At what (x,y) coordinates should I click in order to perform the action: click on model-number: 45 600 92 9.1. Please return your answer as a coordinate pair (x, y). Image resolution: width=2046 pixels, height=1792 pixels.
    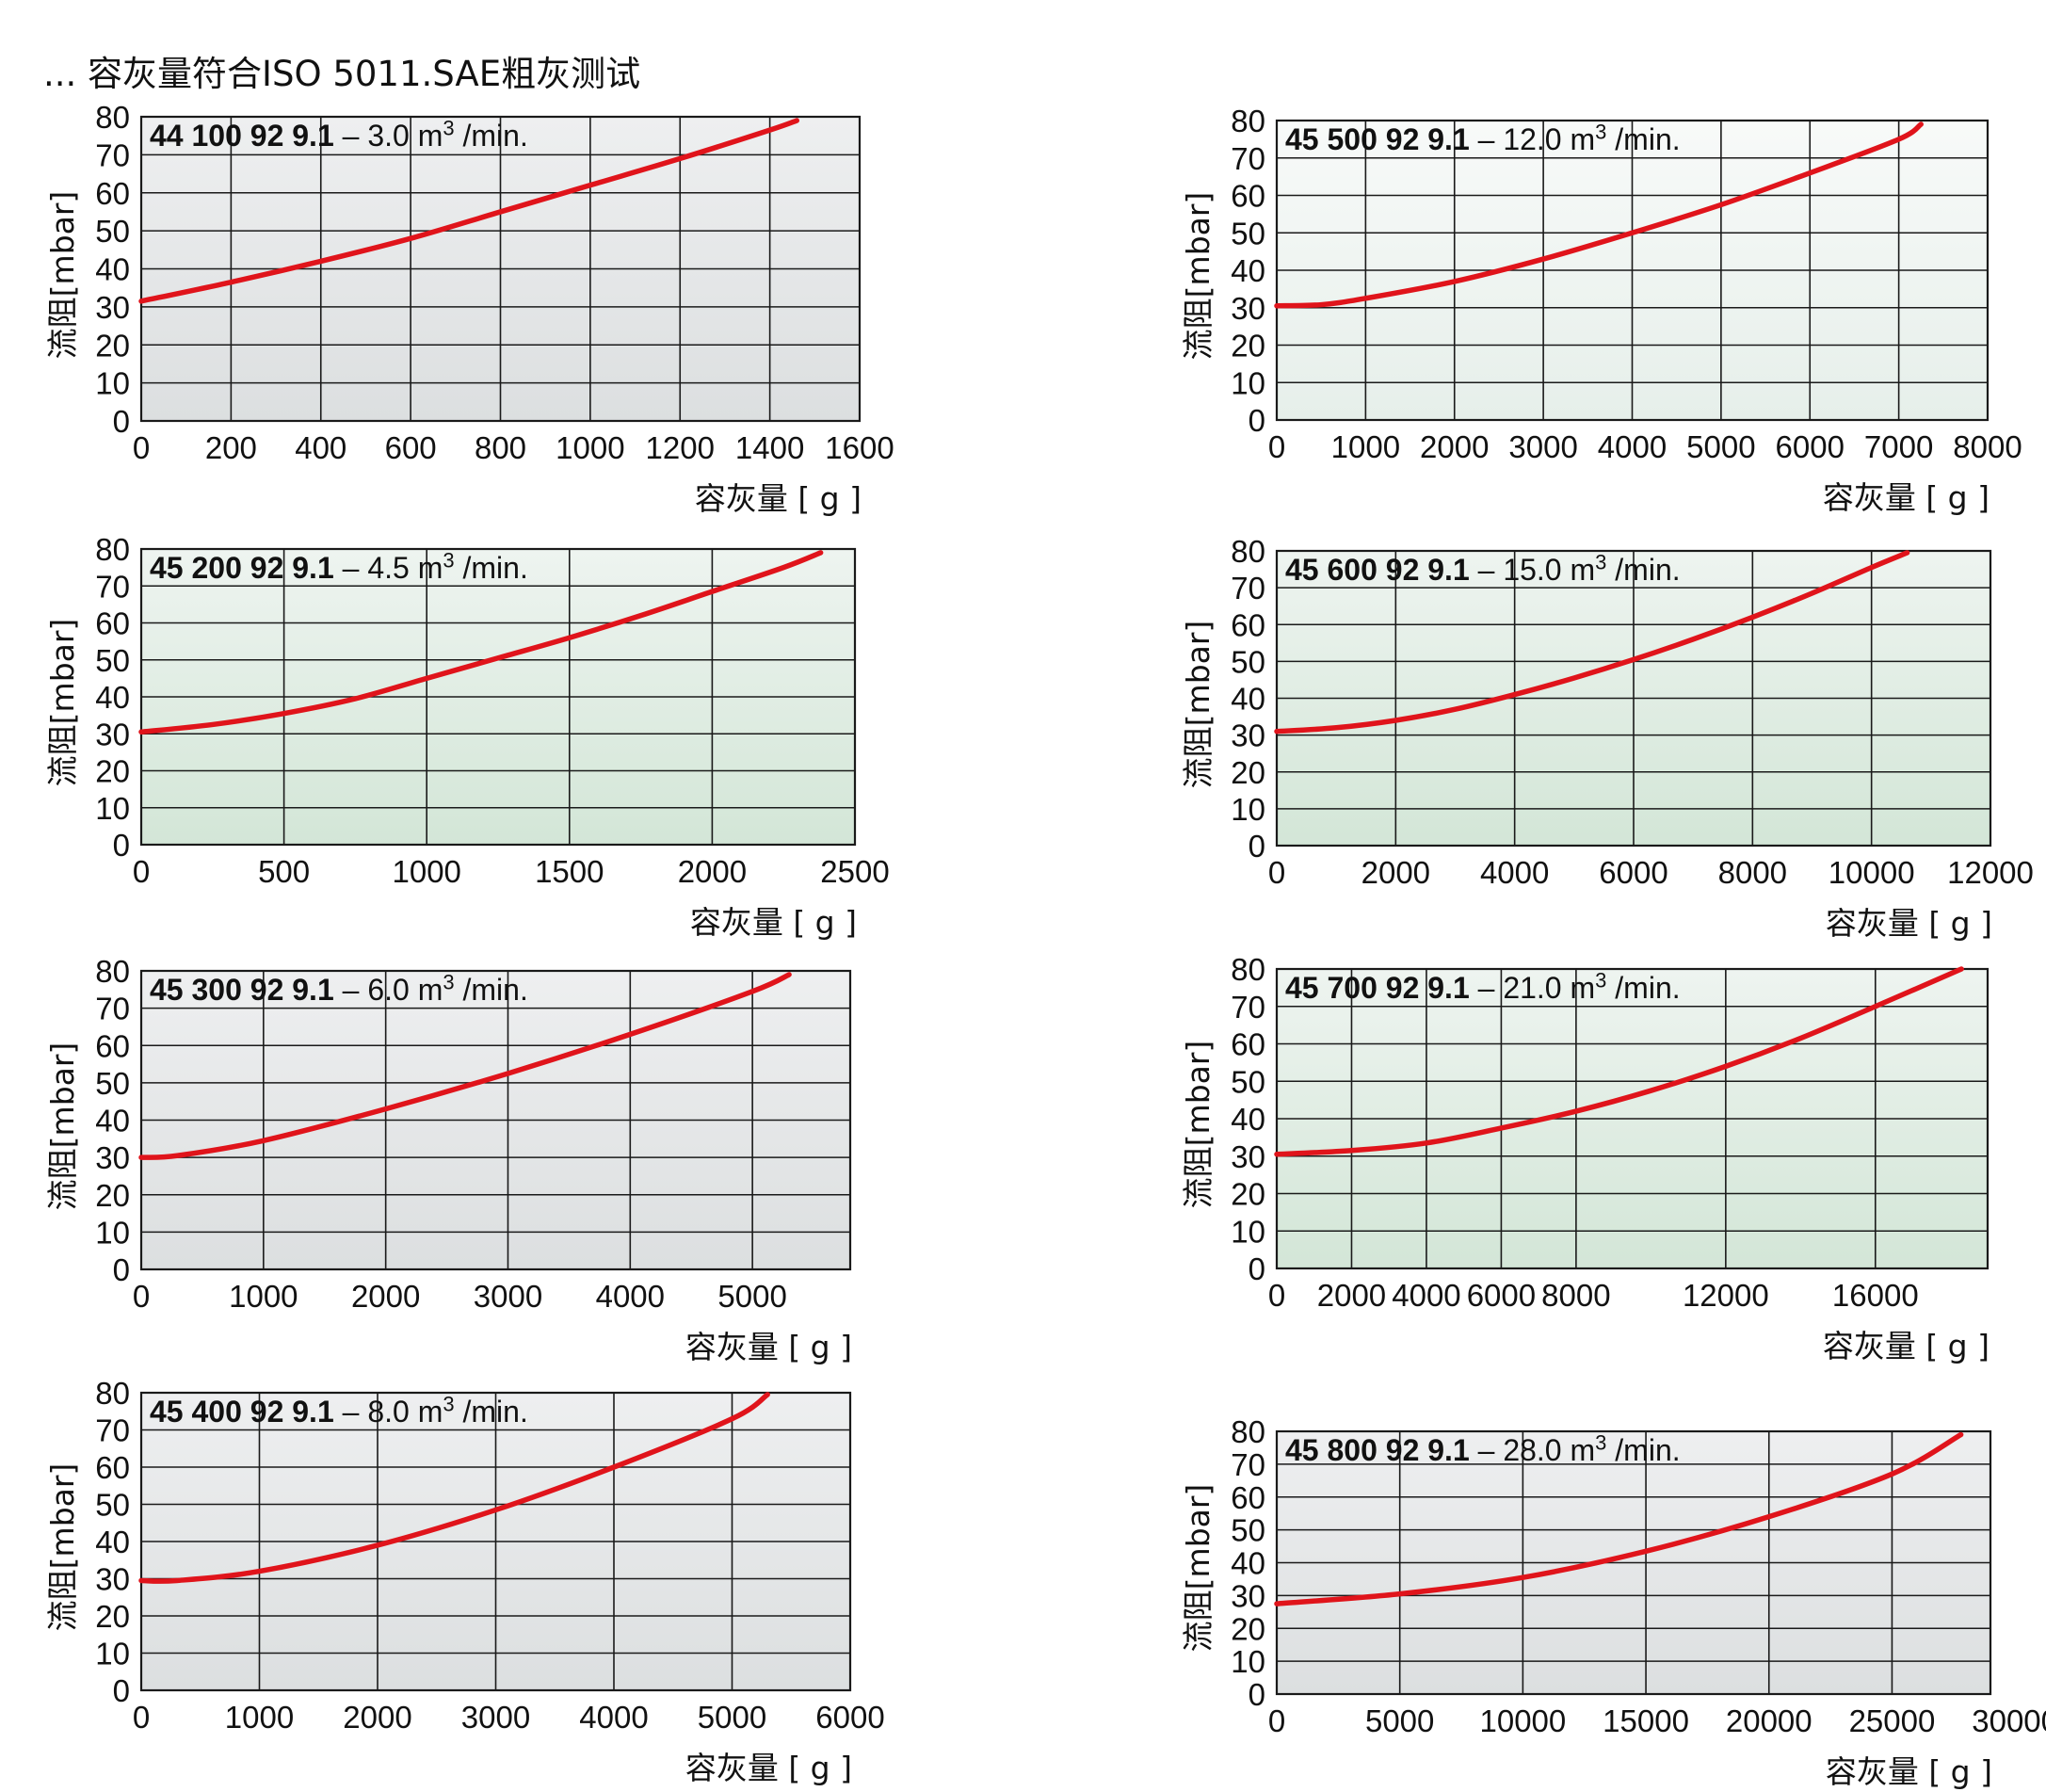
    Looking at the image, I should click on (1377, 570).